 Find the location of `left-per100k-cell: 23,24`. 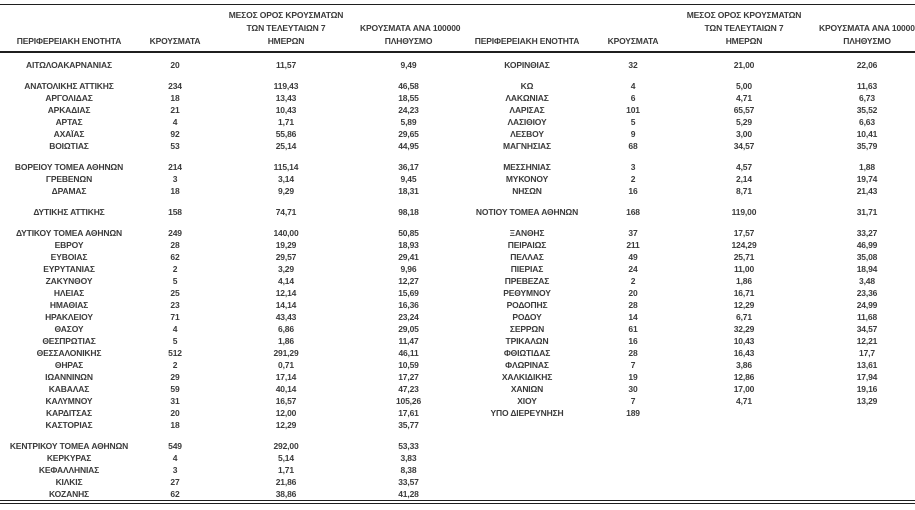

left-per100k-cell: 23,24 is located at coordinates (408, 317).